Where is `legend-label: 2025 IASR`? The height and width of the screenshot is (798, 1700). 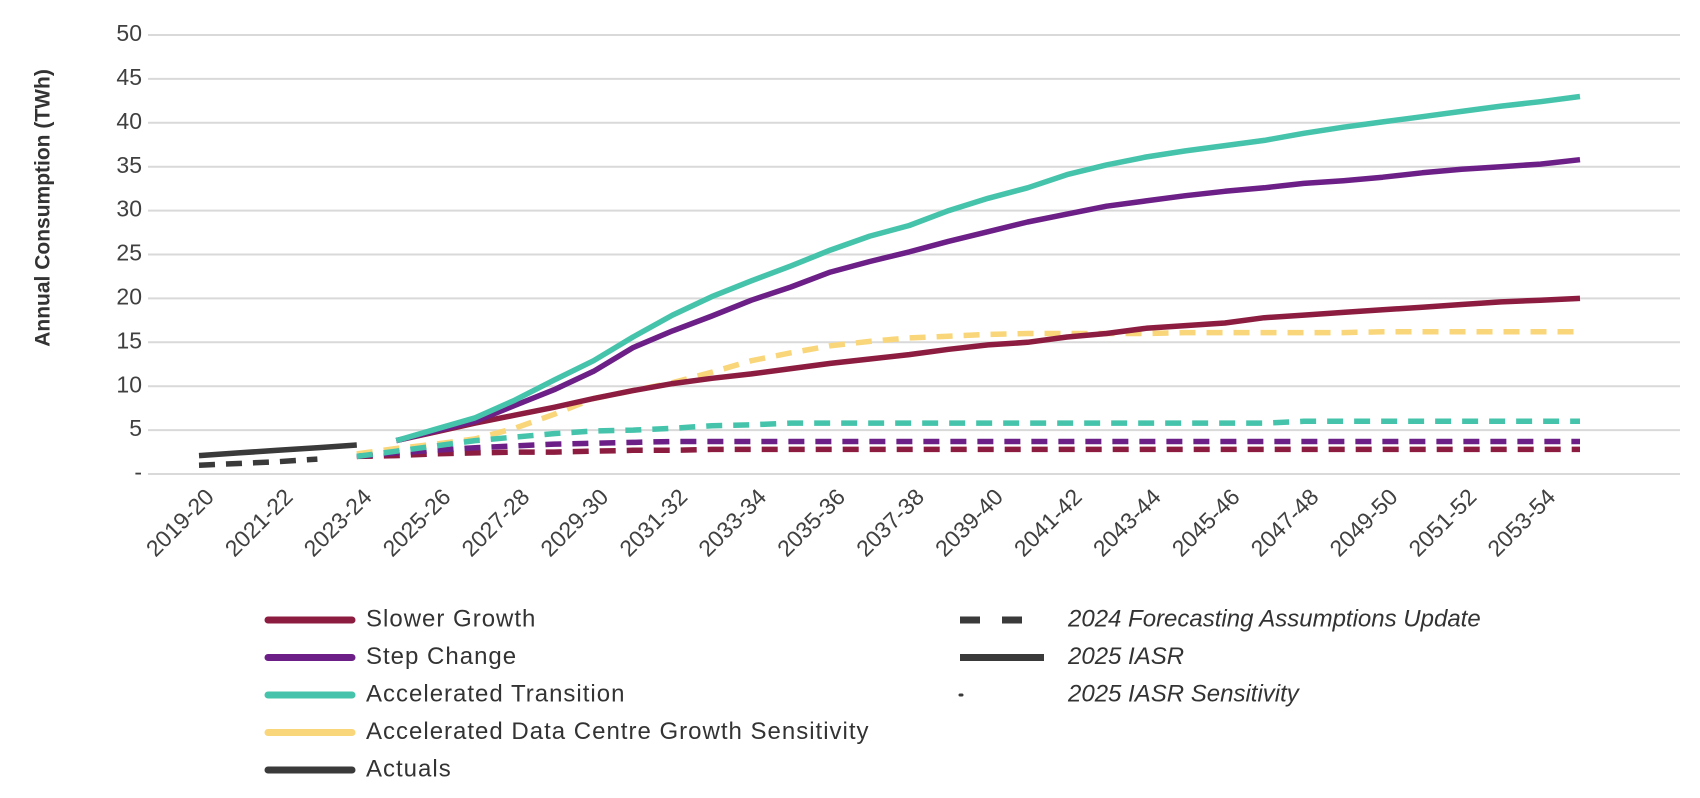 legend-label: 2025 IASR is located at coordinates (1125, 656).